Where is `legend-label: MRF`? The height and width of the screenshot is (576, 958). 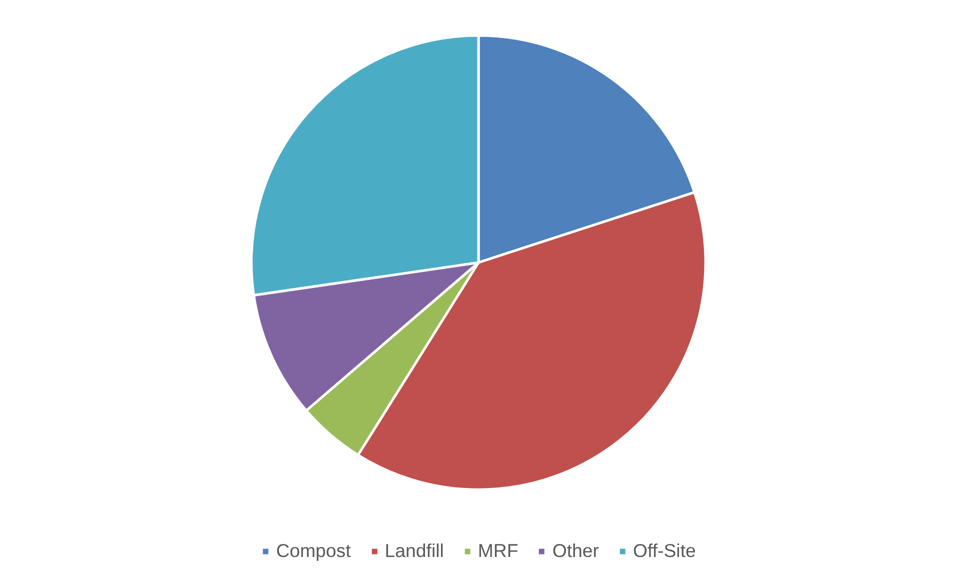 legend-label: MRF is located at coordinates (498, 551).